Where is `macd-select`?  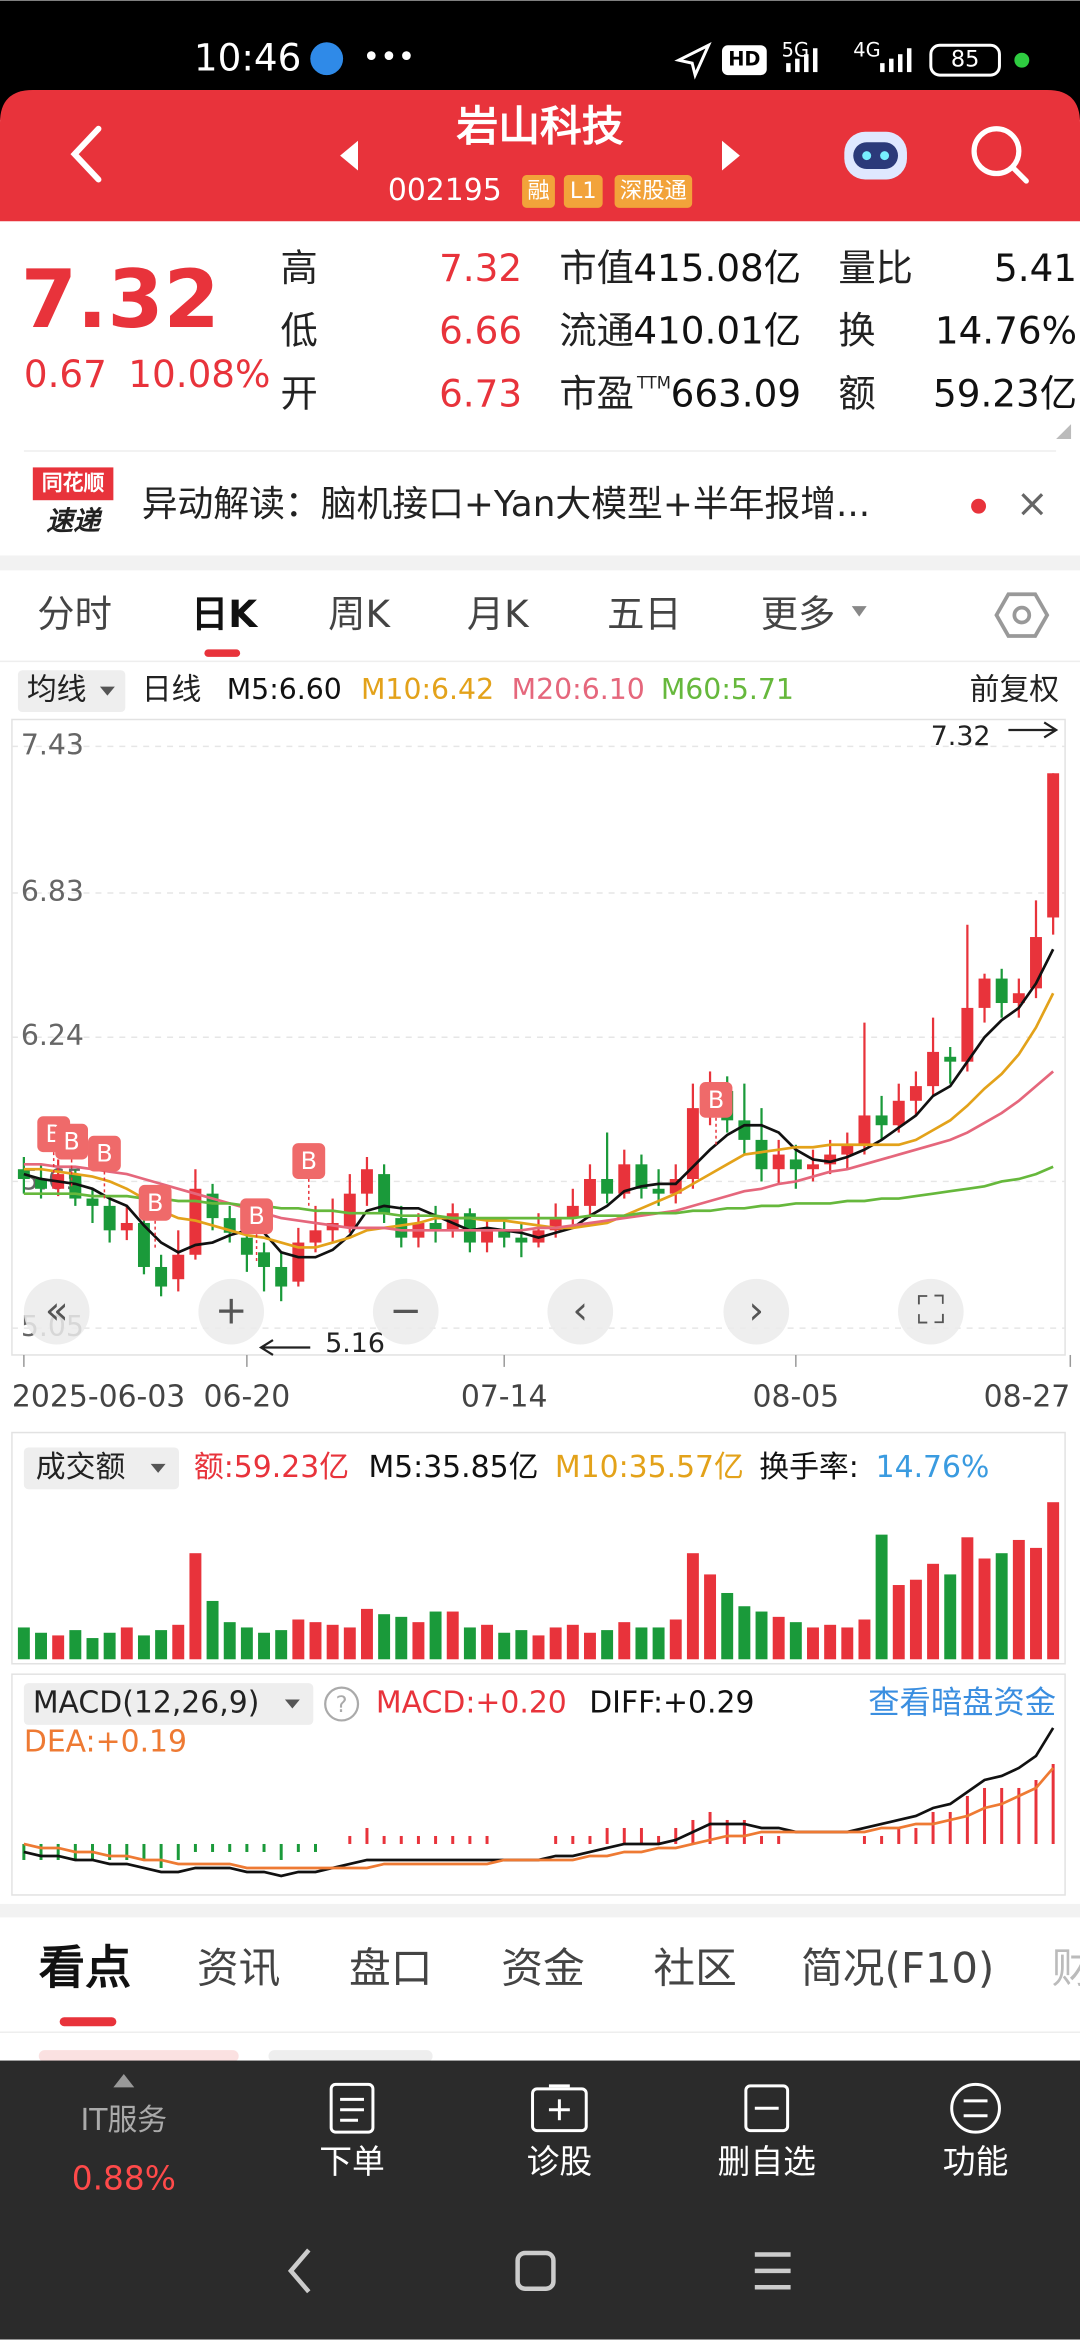
macd-select is located at coordinates (168, 1704).